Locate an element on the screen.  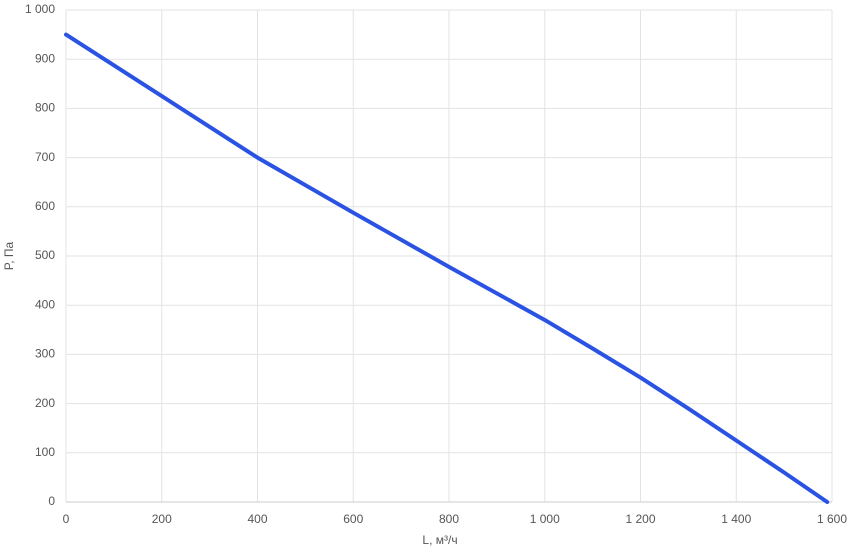
x-axis-label: L, м³/ч is located at coordinates (439, 540).